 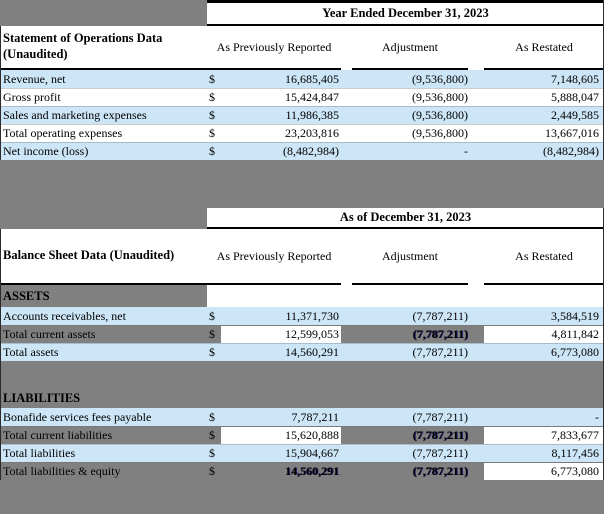 I want to click on value-previously-reported: 16,685,405, so click(x=312, y=78).